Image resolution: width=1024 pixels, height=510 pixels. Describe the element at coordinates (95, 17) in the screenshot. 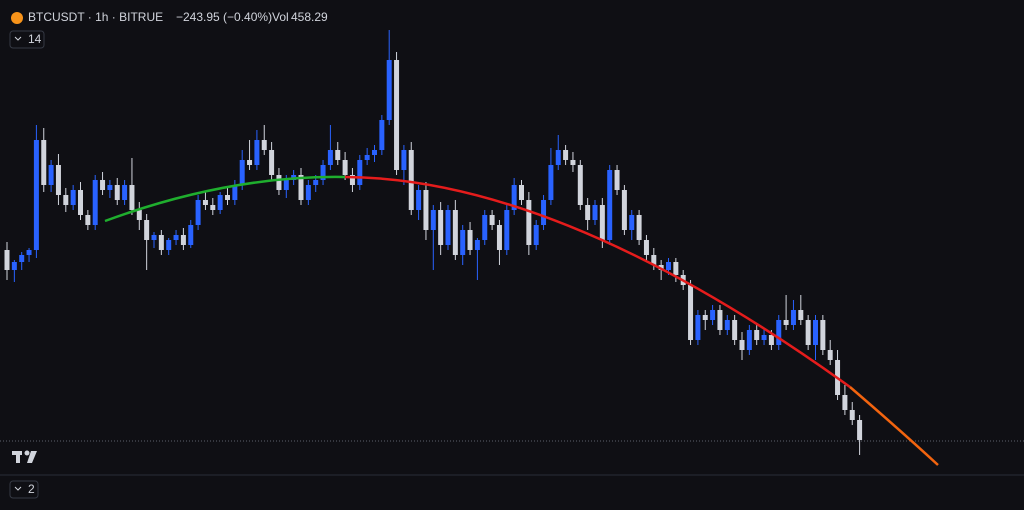

I see `symbol: BTCUSDT · 1h · BITRUE` at that location.